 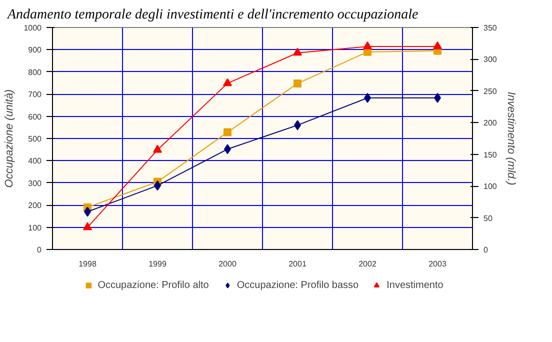 I want to click on x-tick-label: 1998, so click(x=87, y=264).